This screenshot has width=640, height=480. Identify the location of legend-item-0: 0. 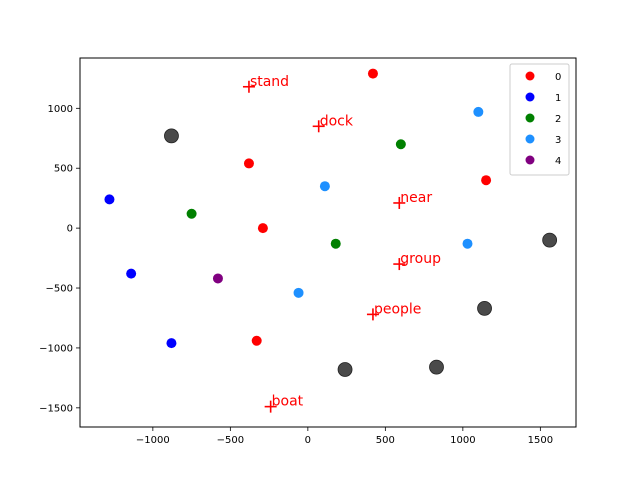
(543, 77).